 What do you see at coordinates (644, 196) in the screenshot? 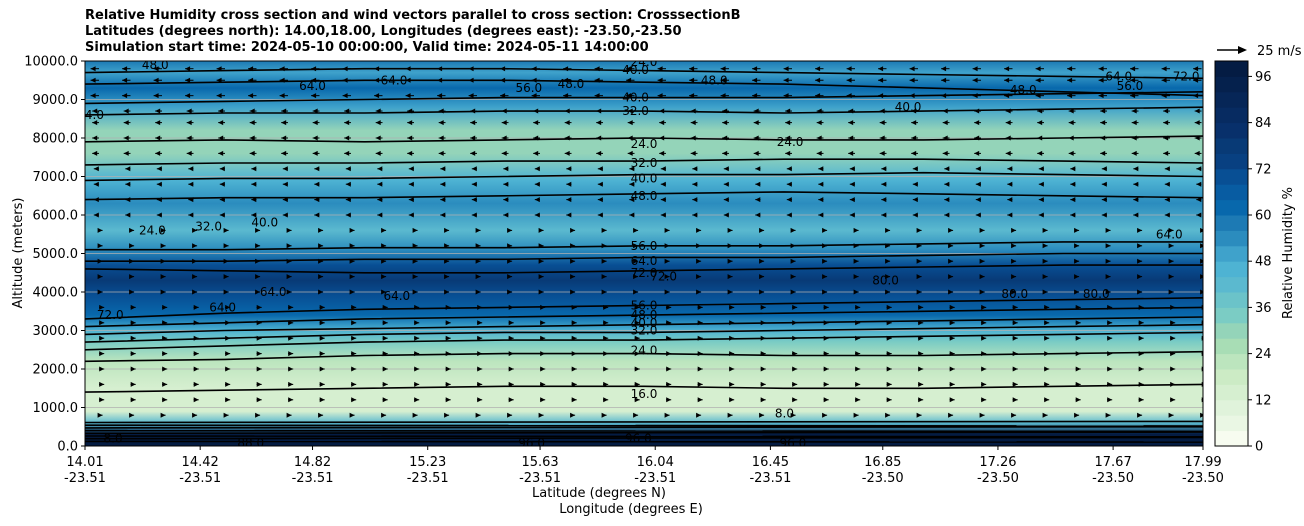
I see `contour-label: 48.0` at bounding box center [644, 196].